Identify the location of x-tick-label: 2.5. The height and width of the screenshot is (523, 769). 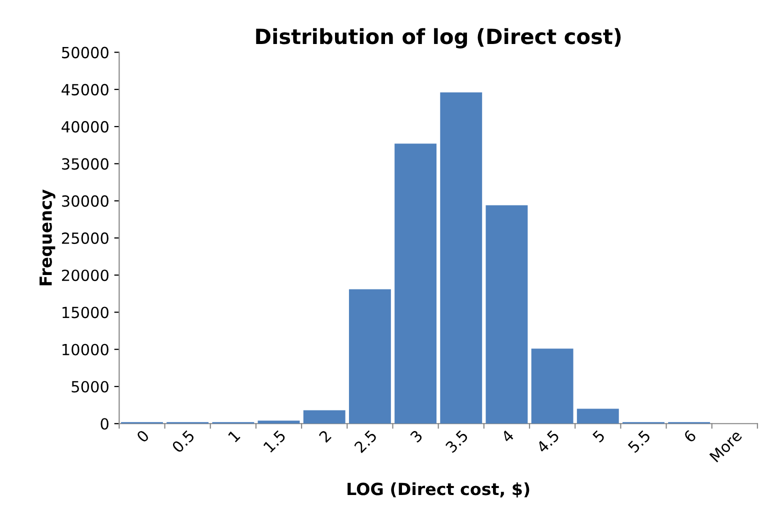
(366, 442).